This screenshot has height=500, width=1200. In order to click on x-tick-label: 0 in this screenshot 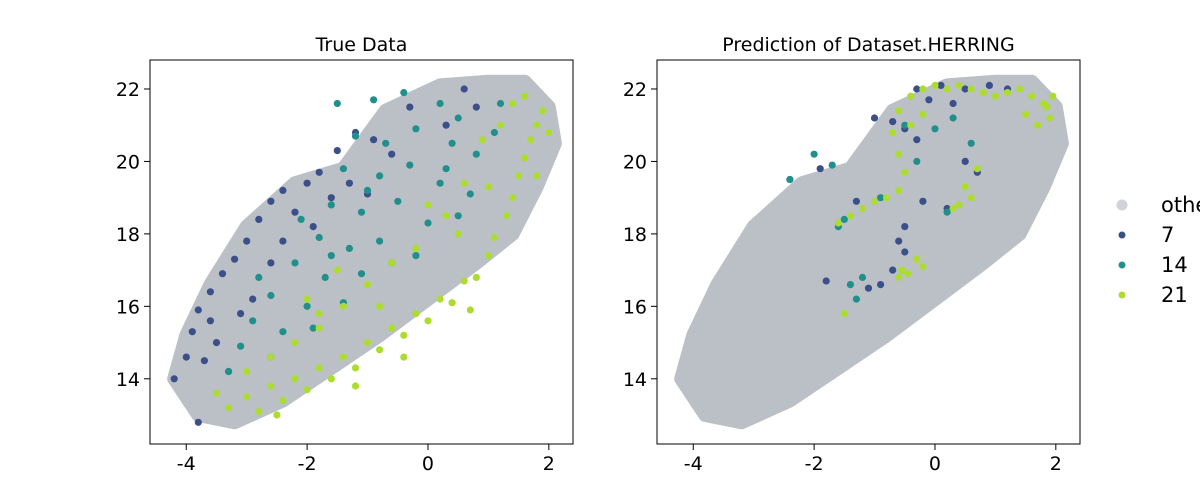, I will do `click(935, 464)`.